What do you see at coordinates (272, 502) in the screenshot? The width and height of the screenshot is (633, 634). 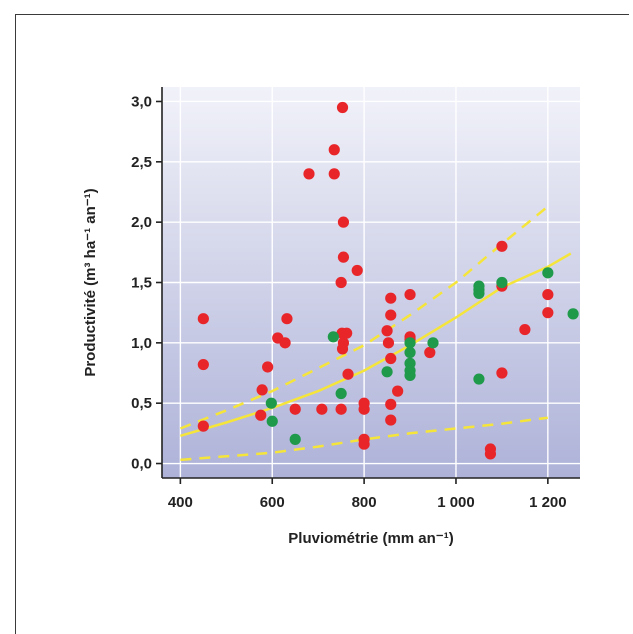 I see `x-tick-label: 600` at bounding box center [272, 502].